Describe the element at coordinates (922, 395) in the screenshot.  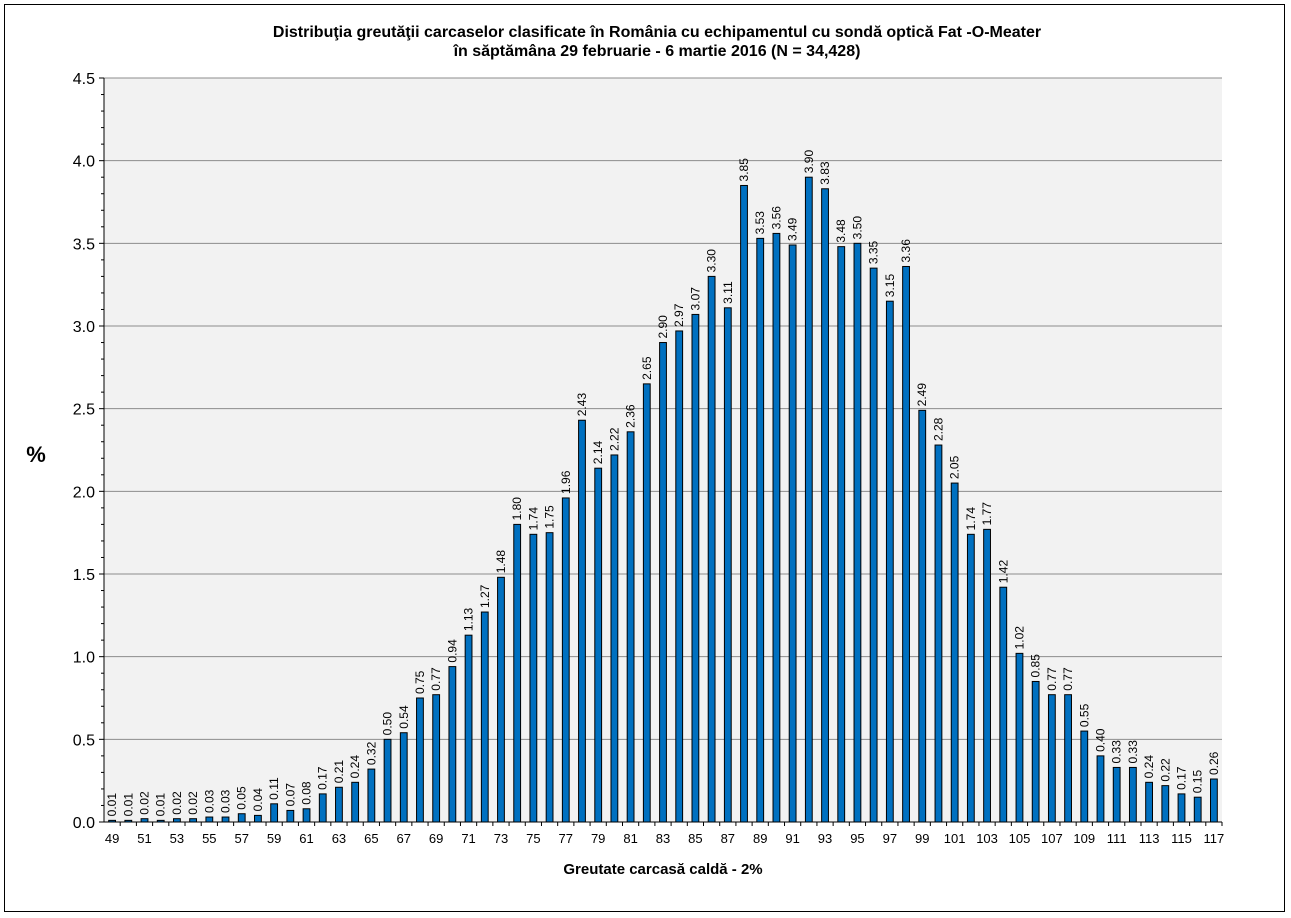
I see `data-label-99: 2.49` at that location.